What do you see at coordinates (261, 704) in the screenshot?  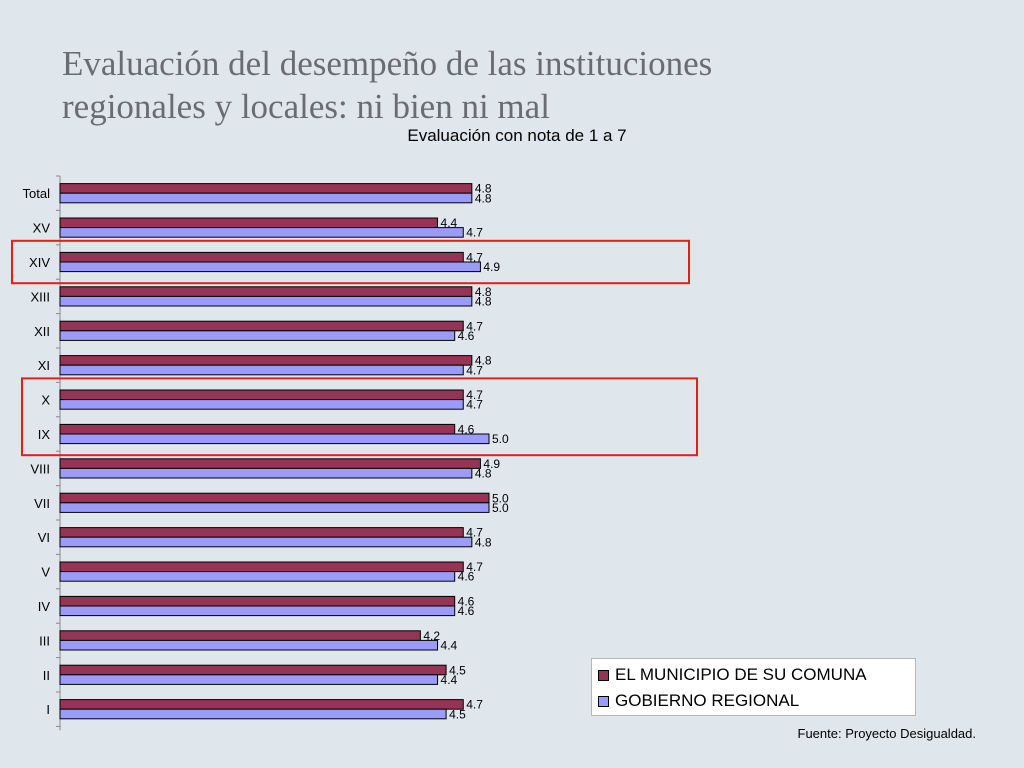 I see `bar-municipio-i` at bounding box center [261, 704].